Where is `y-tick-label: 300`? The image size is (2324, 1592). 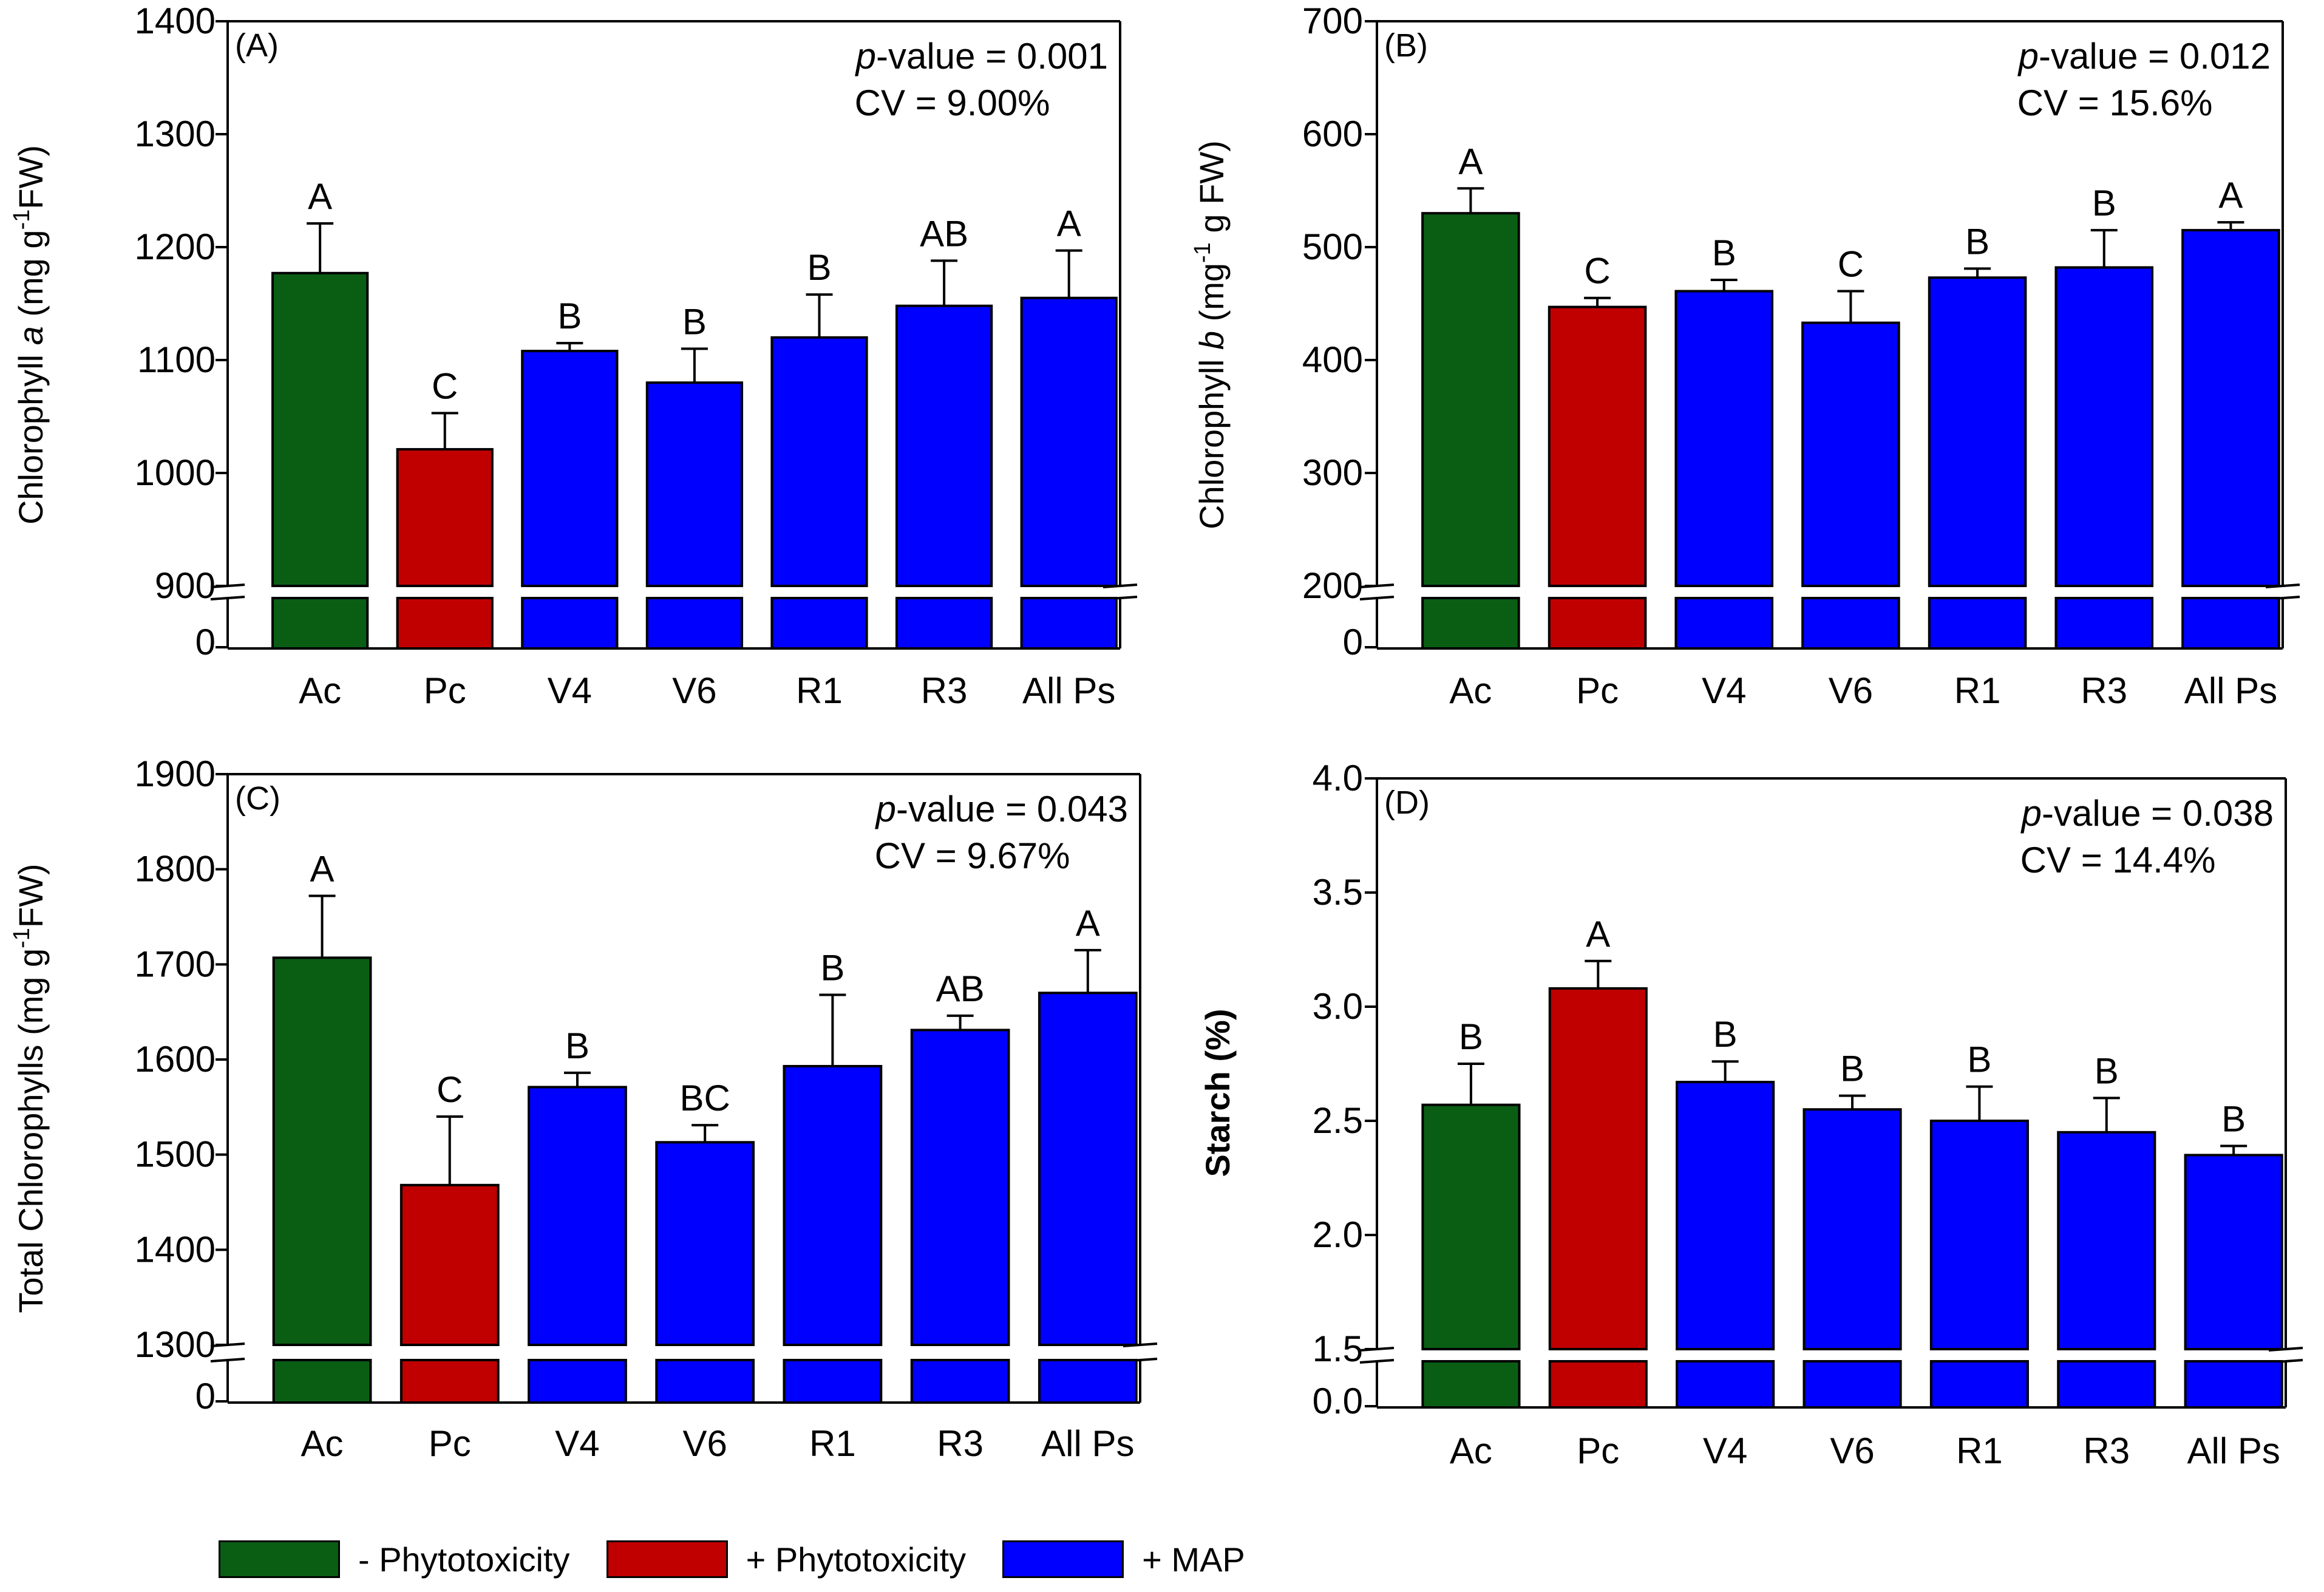
y-tick-label: 300 is located at coordinates (1332, 472).